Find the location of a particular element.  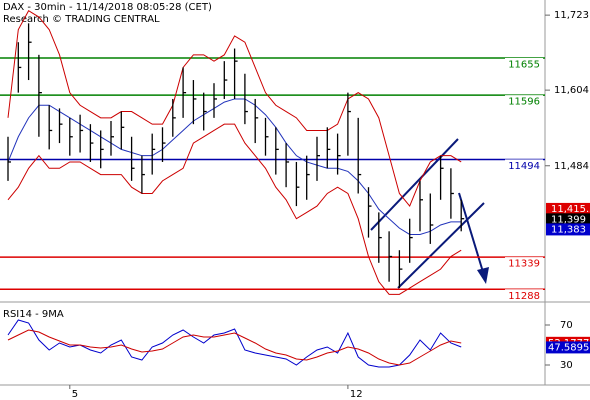

y-tick-label: 11,604 is located at coordinates (571, 90).